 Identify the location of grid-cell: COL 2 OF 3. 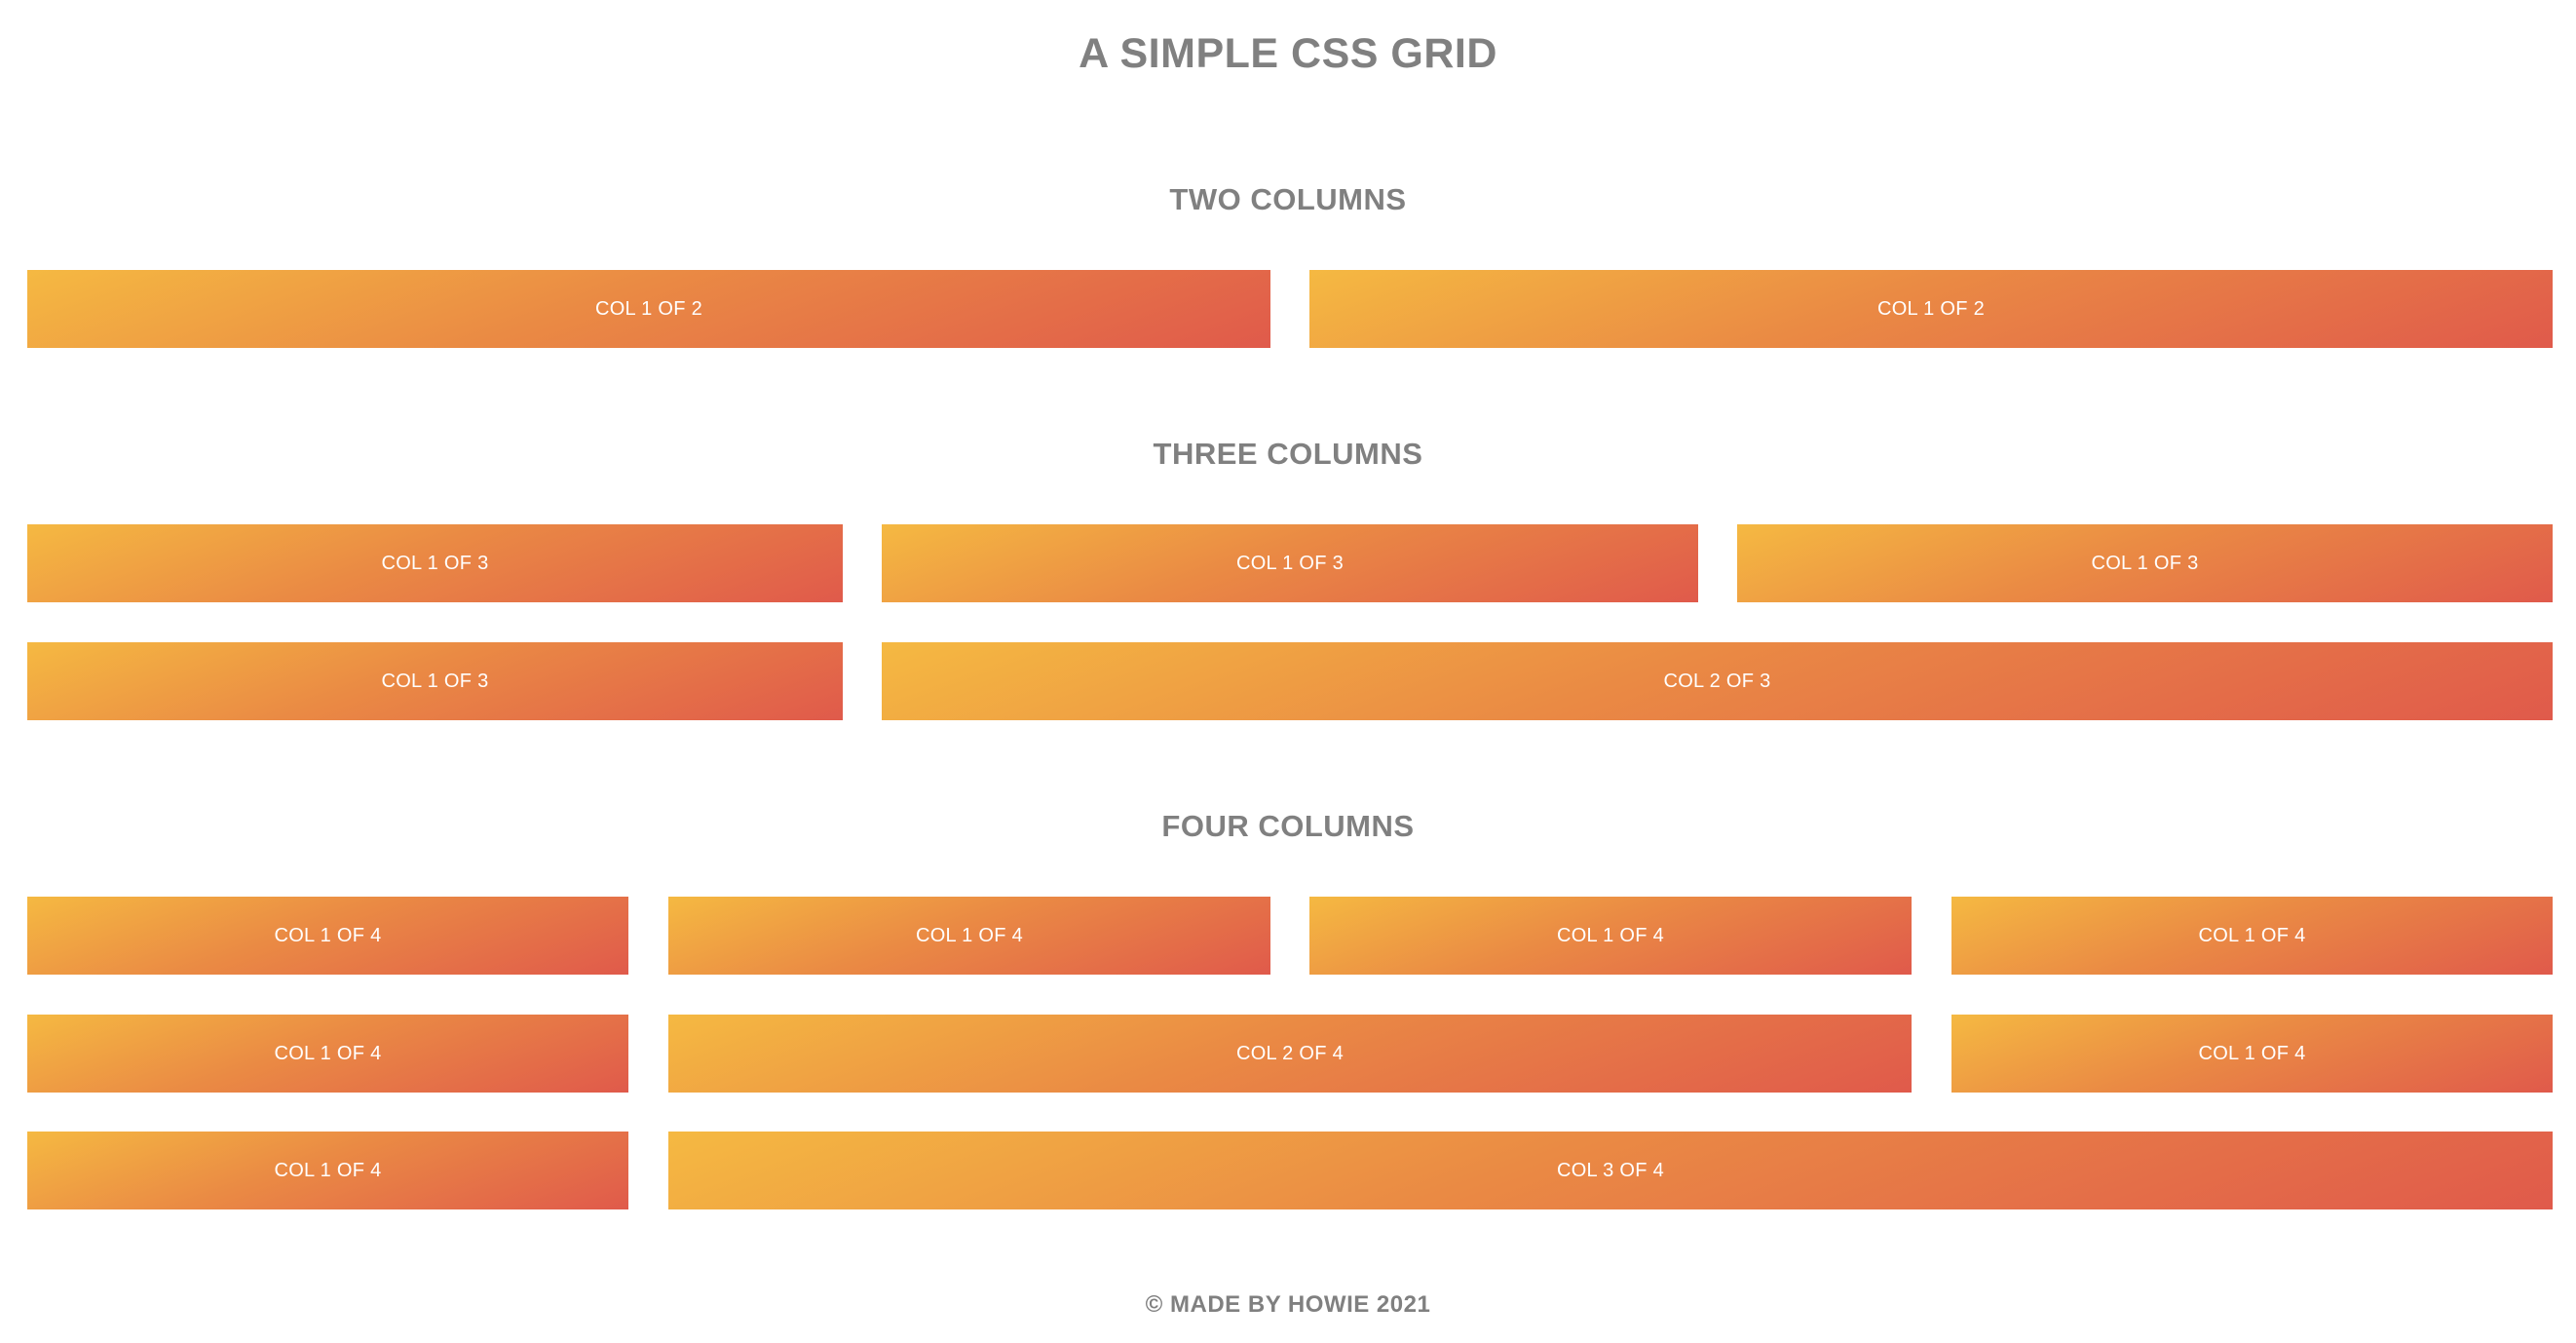
(1717, 681).